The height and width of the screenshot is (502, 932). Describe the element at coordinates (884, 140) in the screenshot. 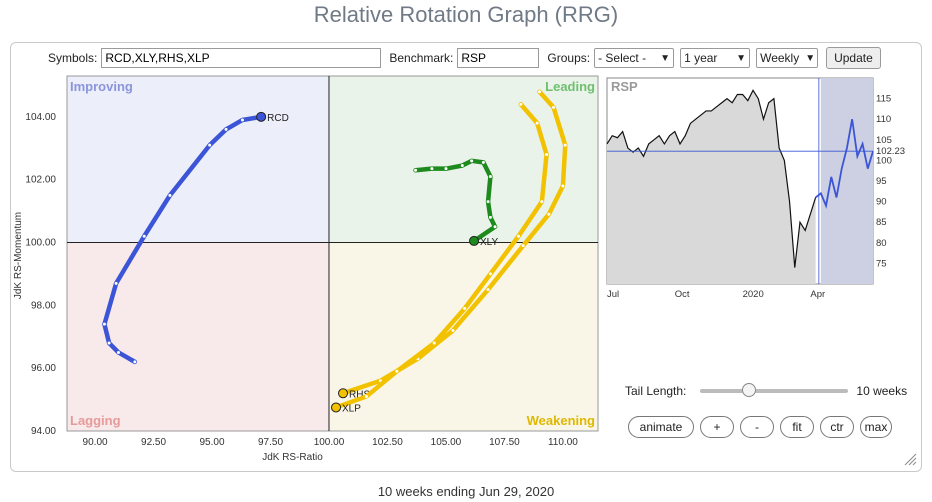

I see `rsp-y-tick-label: 105` at that location.